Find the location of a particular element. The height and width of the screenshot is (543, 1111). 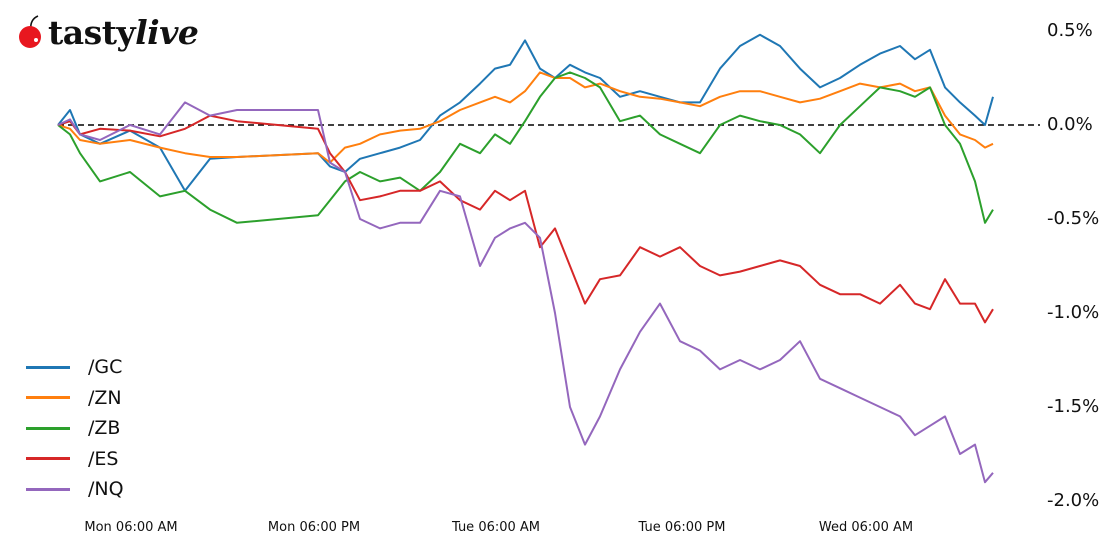

series-line-zn is located at coordinates (525, 117).